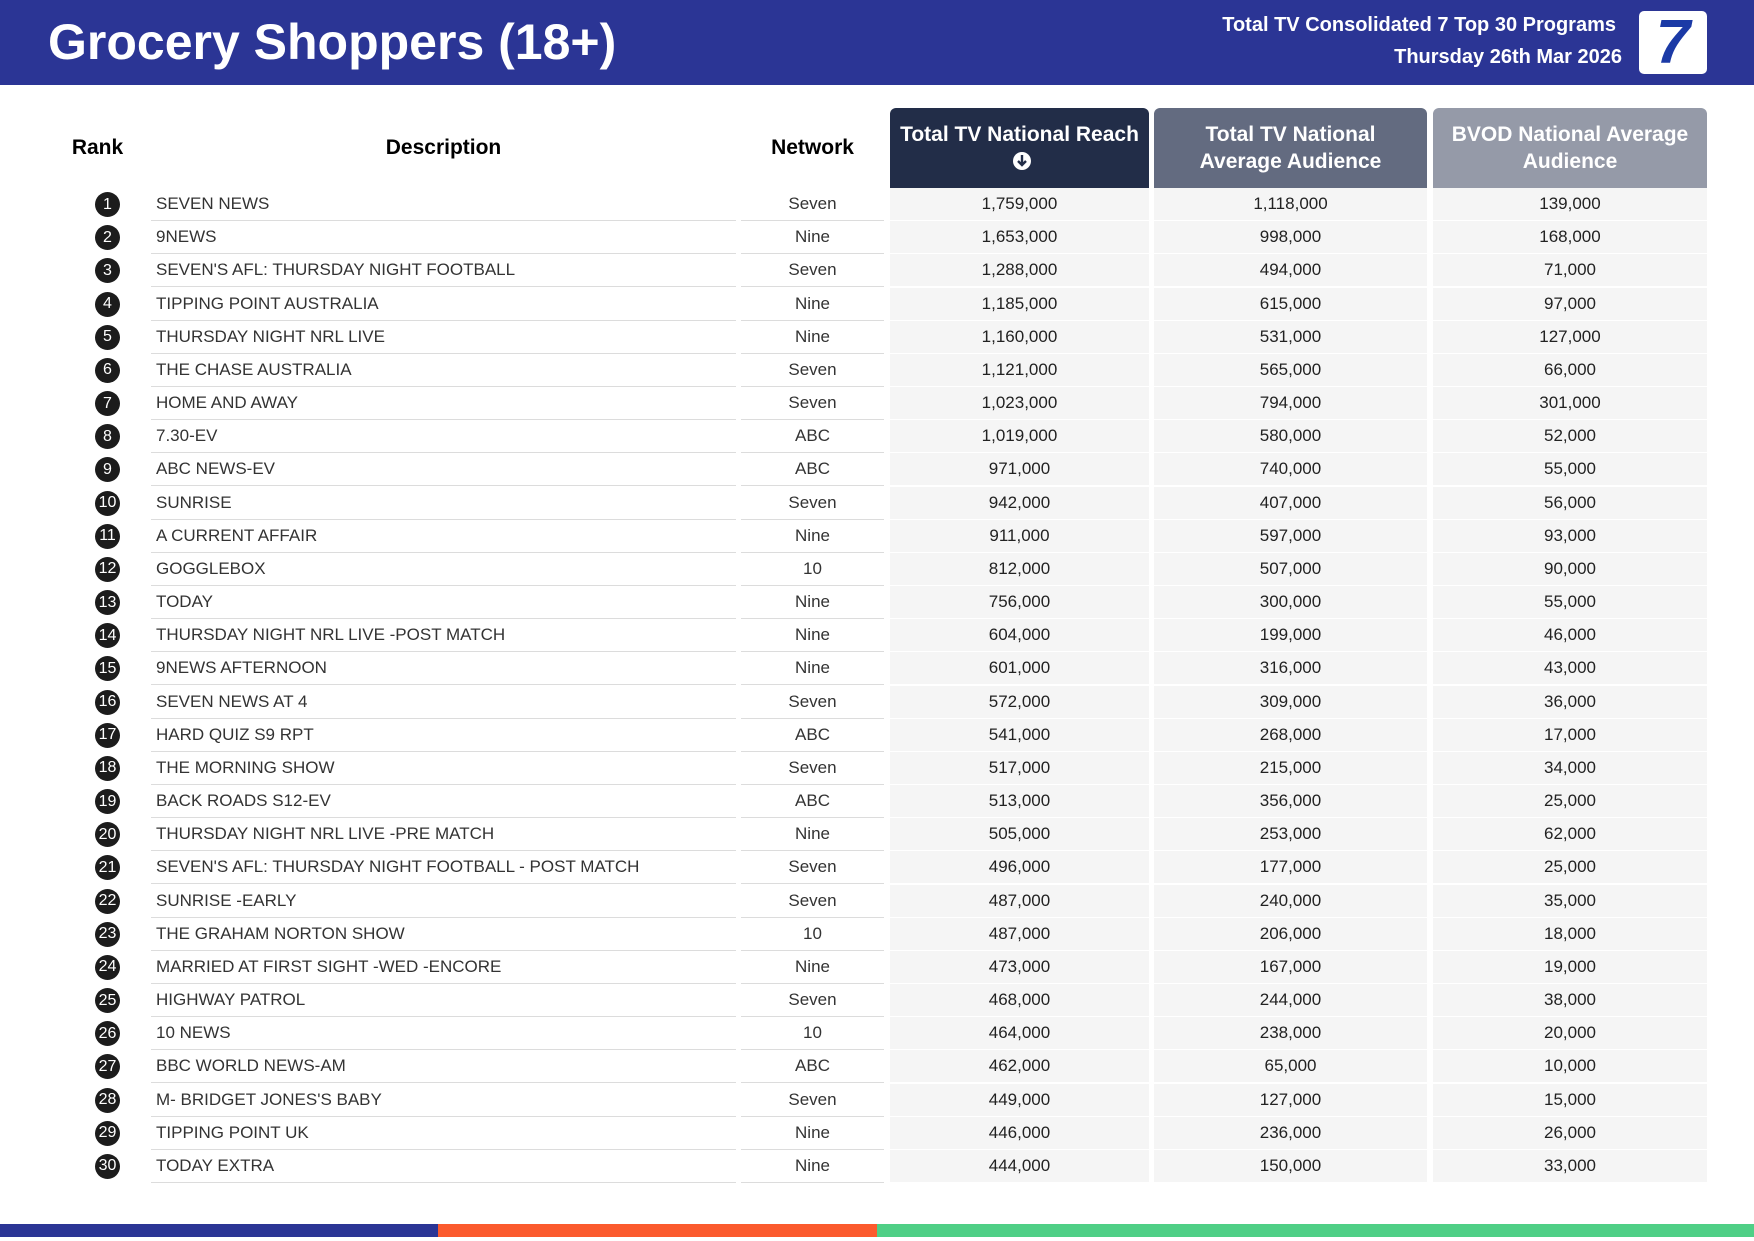 The image size is (1754, 1241). I want to click on rank-cell: 7, so click(97, 403).